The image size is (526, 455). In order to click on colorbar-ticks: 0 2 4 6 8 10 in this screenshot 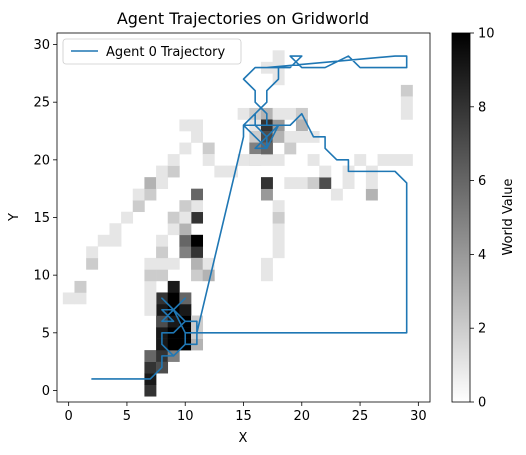, I will do `click(482, 219)`.